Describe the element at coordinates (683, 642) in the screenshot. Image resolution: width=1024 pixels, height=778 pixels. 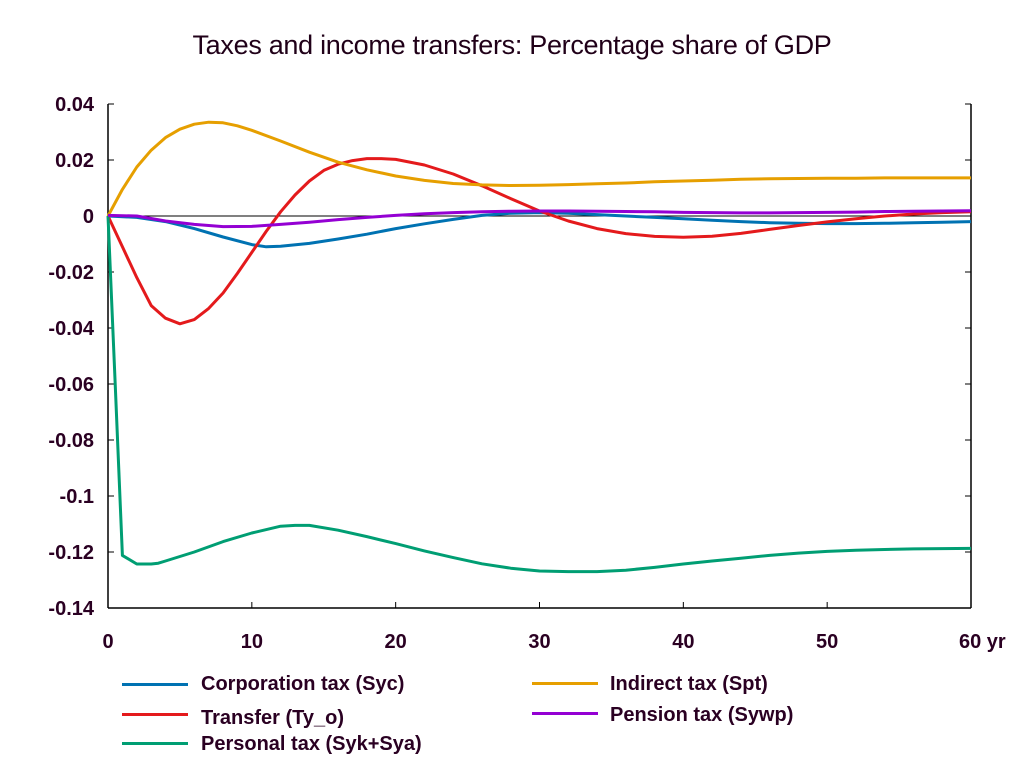
I see `x-tick-label: 40` at that location.